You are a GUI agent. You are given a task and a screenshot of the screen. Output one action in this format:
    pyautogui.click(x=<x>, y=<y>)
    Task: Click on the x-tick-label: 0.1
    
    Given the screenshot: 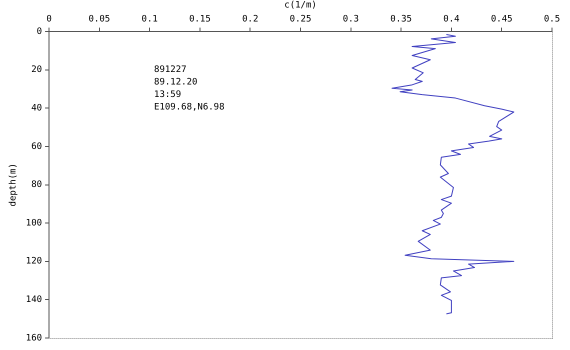 What is the action you would take?
    pyautogui.click(x=150, y=19)
    